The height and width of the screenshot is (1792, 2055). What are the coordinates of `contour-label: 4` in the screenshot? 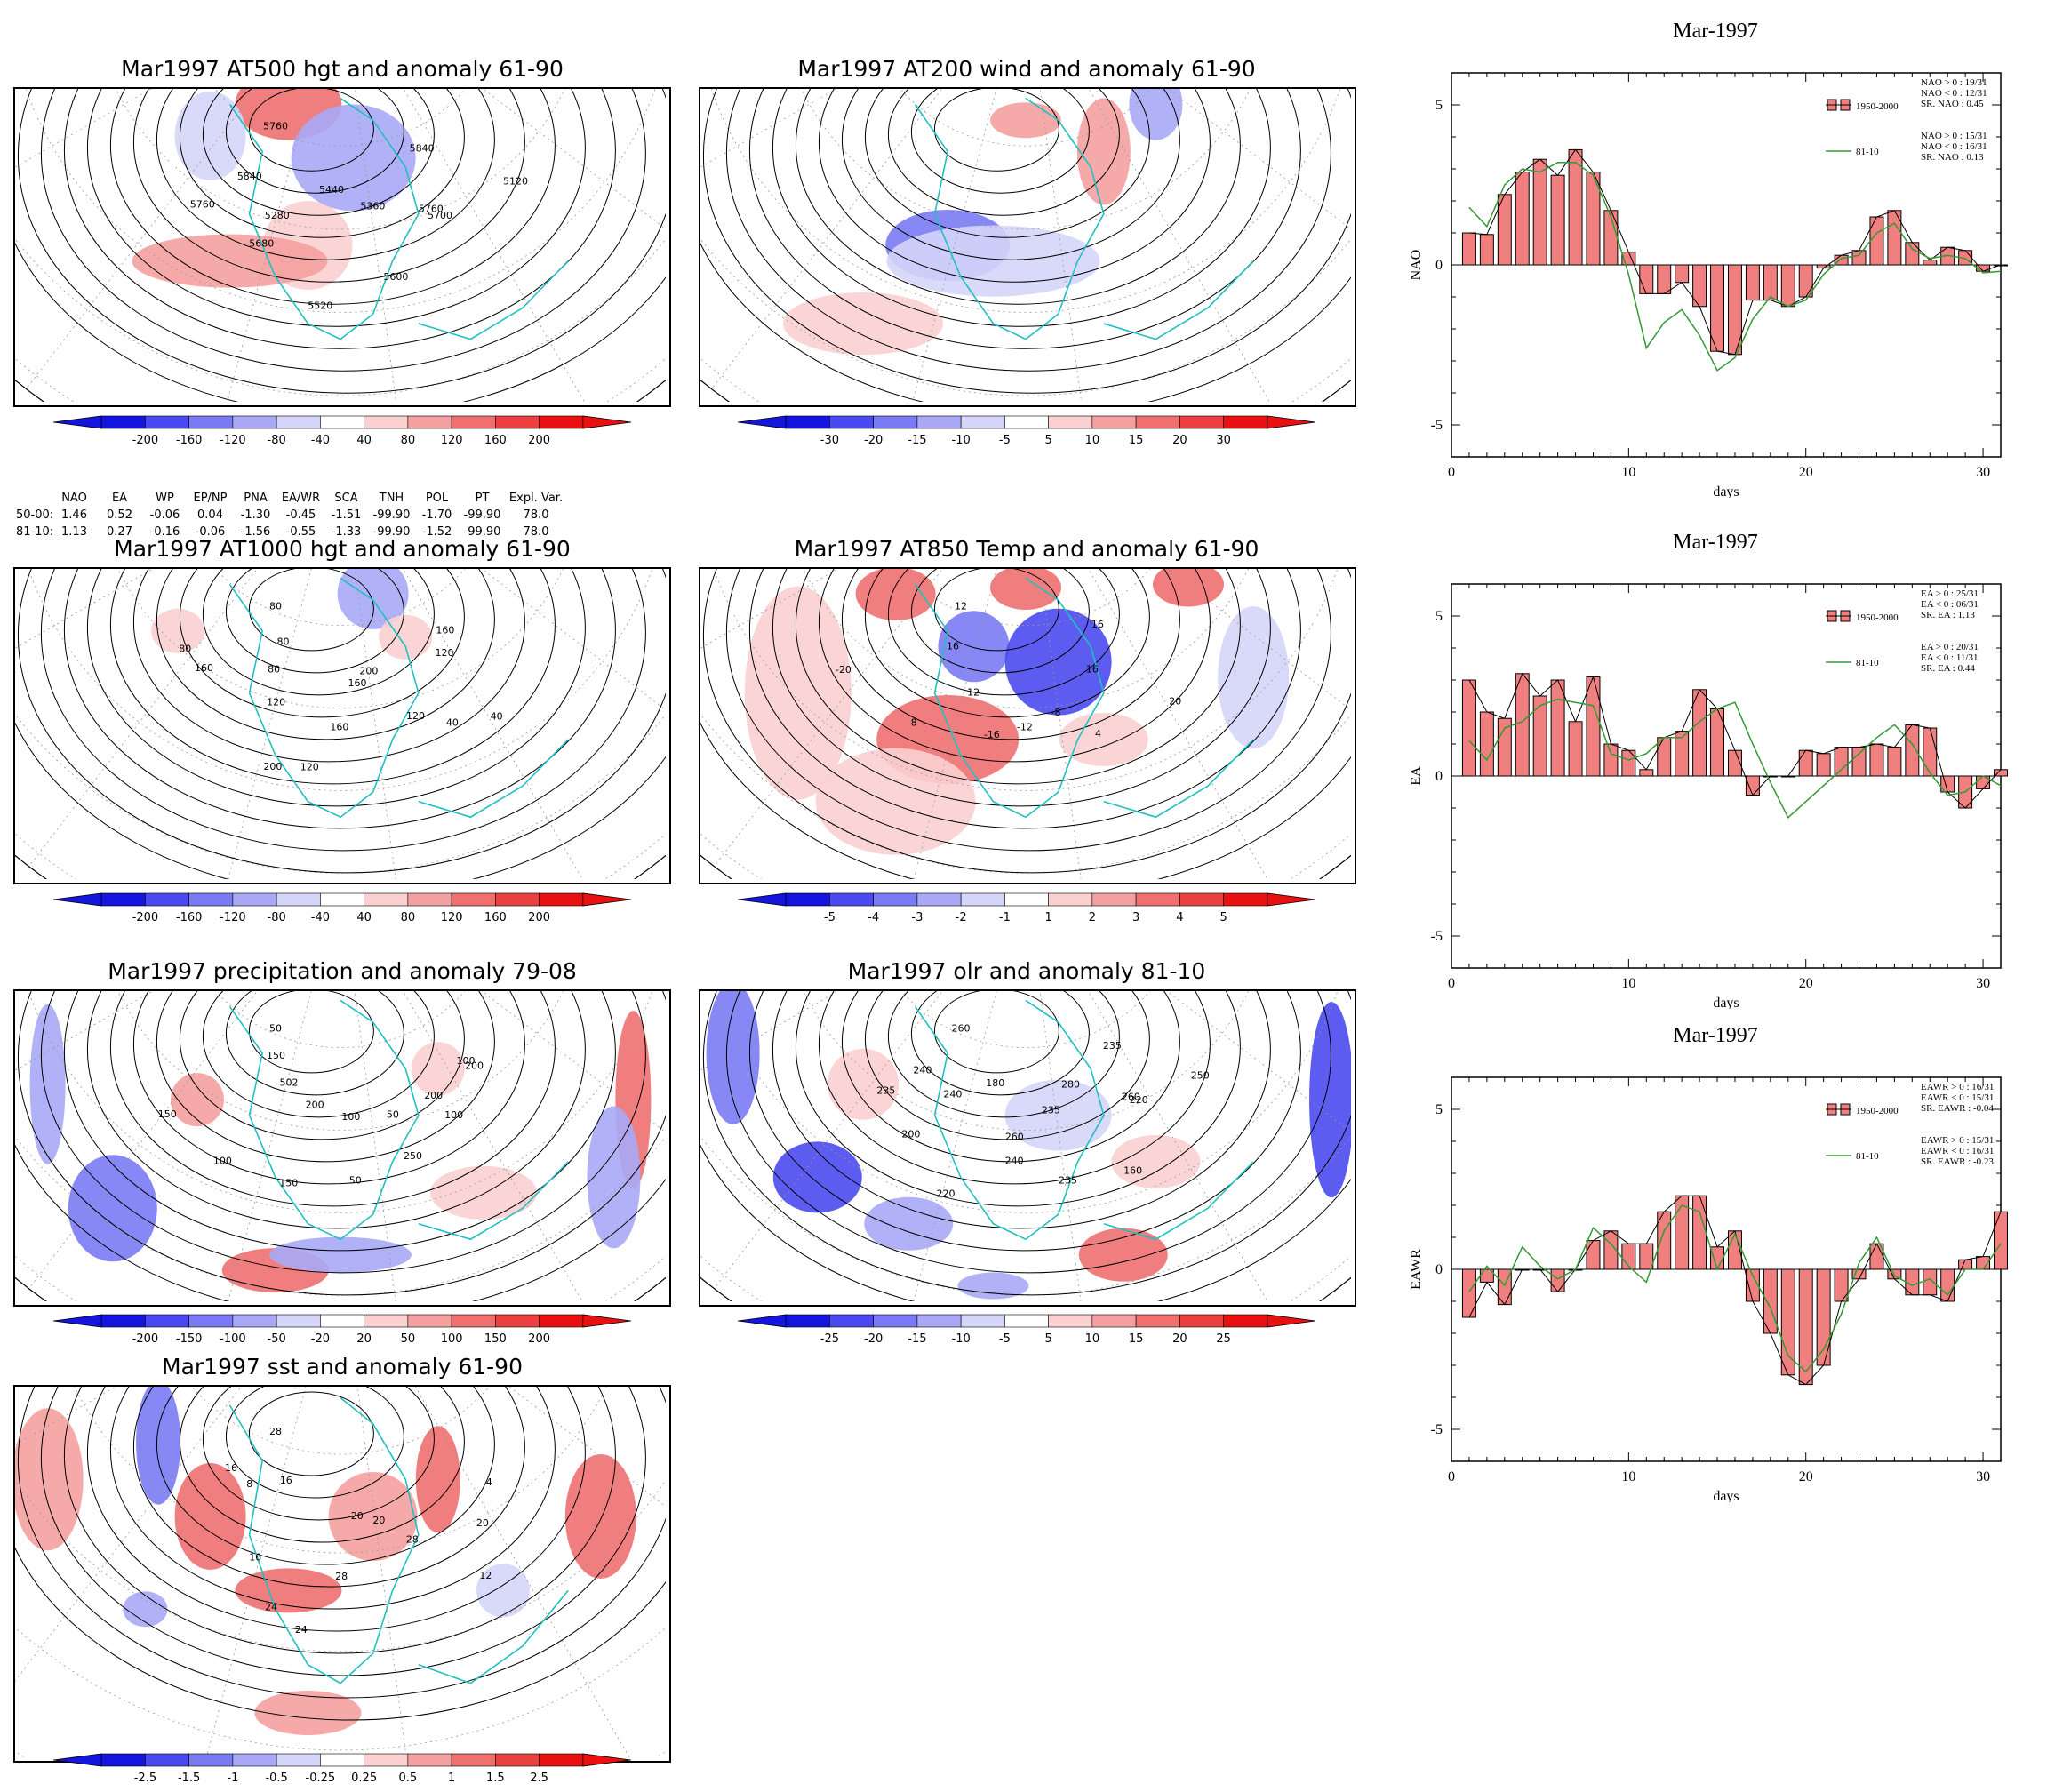 It's located at (1098, 734).